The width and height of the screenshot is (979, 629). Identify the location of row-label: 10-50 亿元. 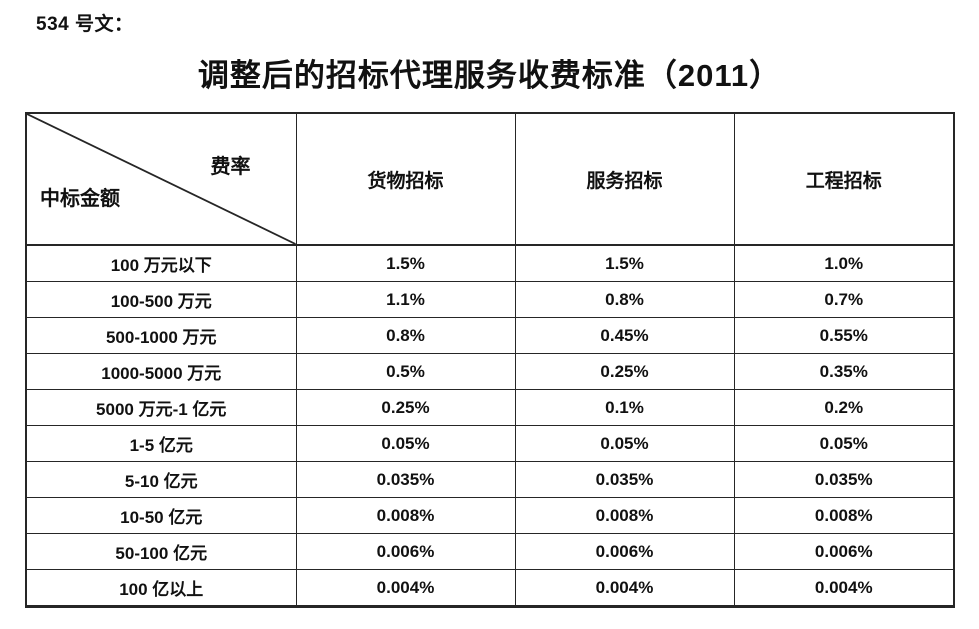
(161, 515).